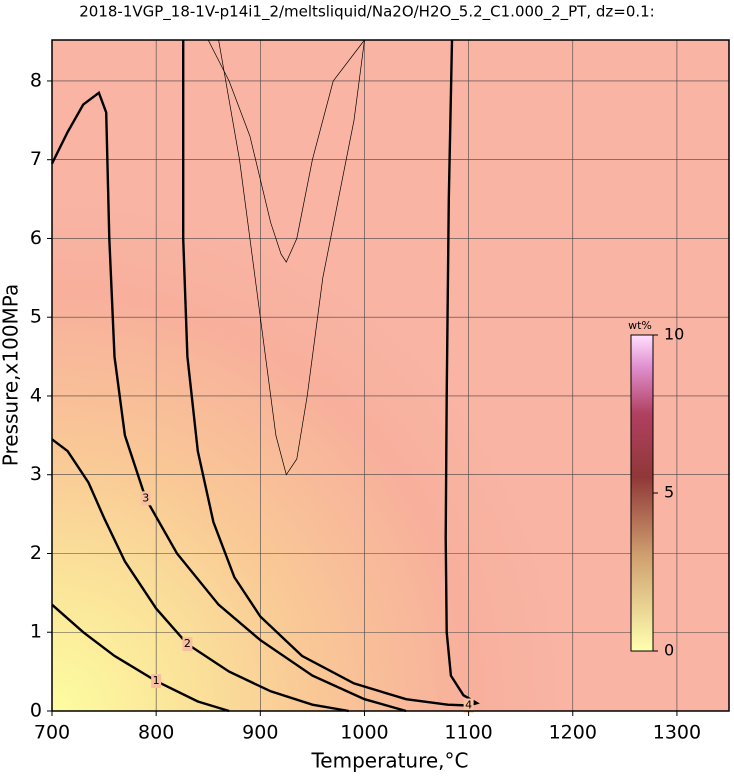  I want to click on colorbar-label: wt%, so click(640, 325).